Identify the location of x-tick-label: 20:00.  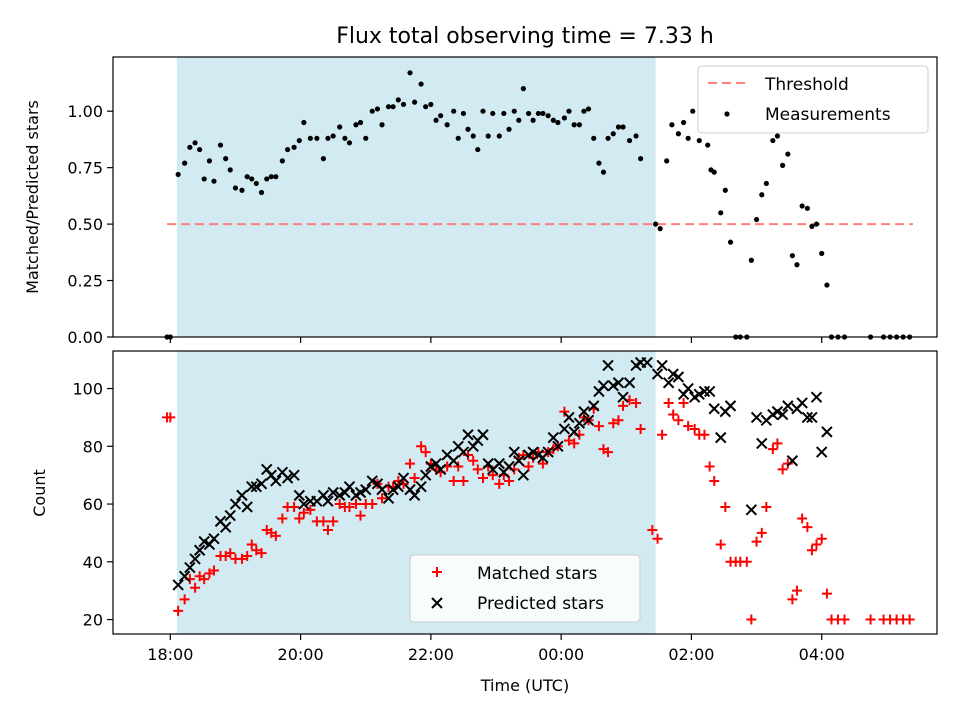
(301, 654).